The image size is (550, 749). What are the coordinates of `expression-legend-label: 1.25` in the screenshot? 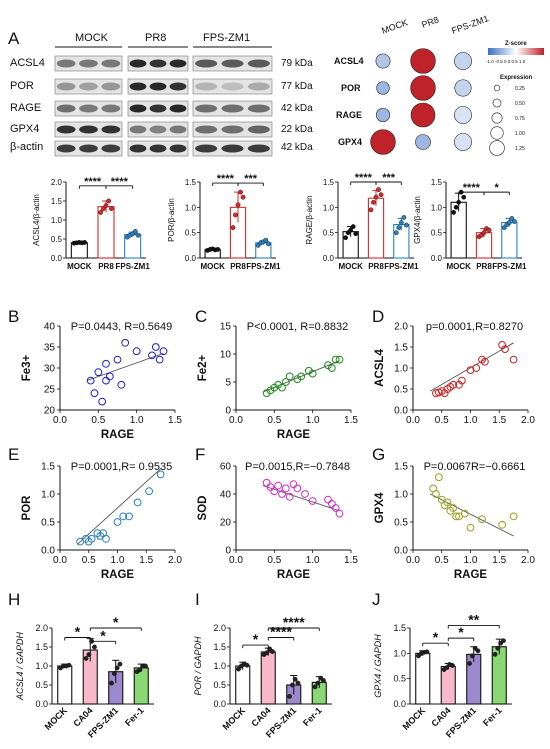 It's located at (520, 149).